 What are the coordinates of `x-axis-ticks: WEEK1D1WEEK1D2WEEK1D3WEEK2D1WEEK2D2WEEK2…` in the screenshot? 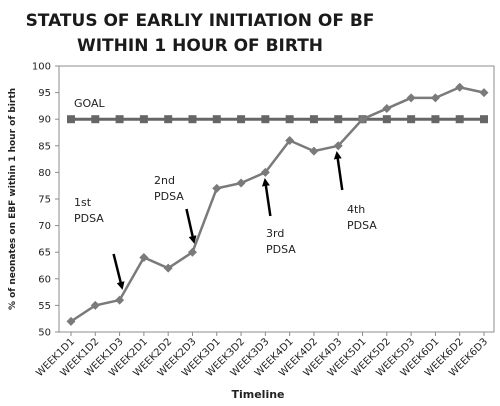 It's located at (262, 355).